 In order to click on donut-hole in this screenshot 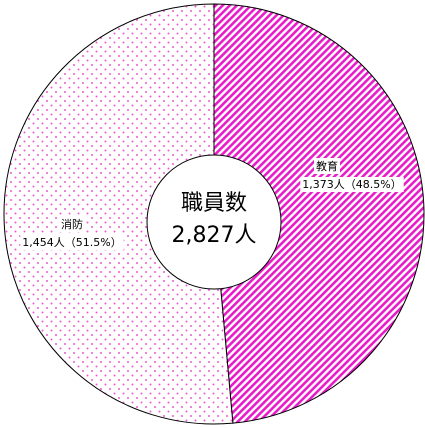, I will do `click(214, 222)`.